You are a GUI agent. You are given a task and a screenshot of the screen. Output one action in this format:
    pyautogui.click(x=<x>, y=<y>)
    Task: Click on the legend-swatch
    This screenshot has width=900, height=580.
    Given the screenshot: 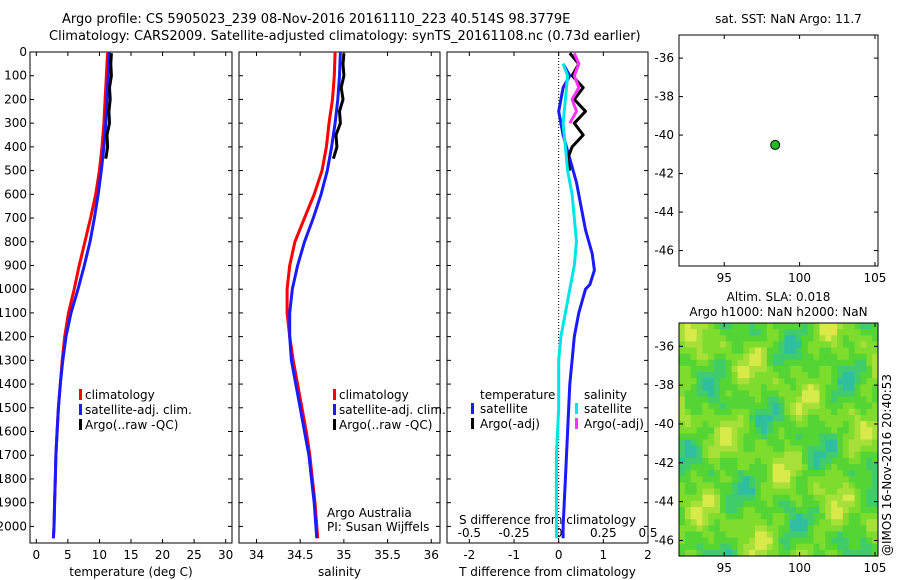 What is the action you would take?
    pyautogui.click(x=576, y=408)
    